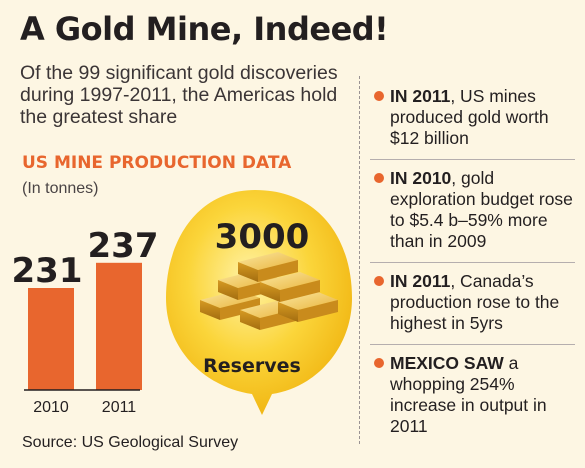 The image size is (585, 468). What do you see at coordinates (204, 29) in the screenshot?
I see `page-title: A Gold Mine, Indeed!` at bounding box center [204, 29].